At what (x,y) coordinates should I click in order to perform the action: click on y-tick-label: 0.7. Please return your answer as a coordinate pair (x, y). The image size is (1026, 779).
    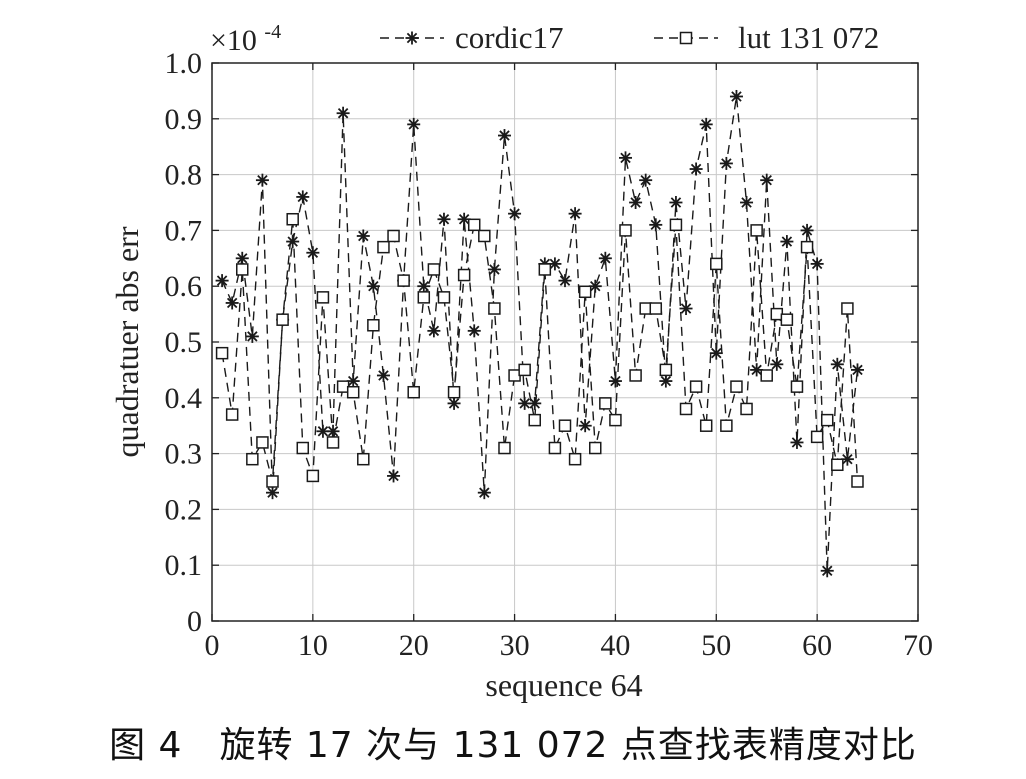
    Looking at the image, I should click on (184, 230).